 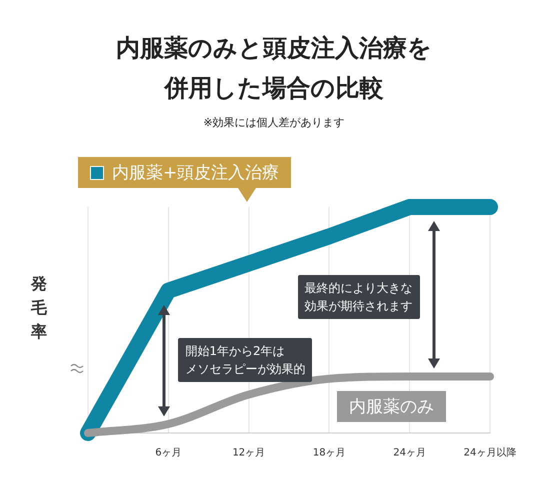 What do you see at coordinates (196, 173) in the screenshot?
I see `legend-label: 内服薬+頭皮注入治療` at bounding box center [196, 173].